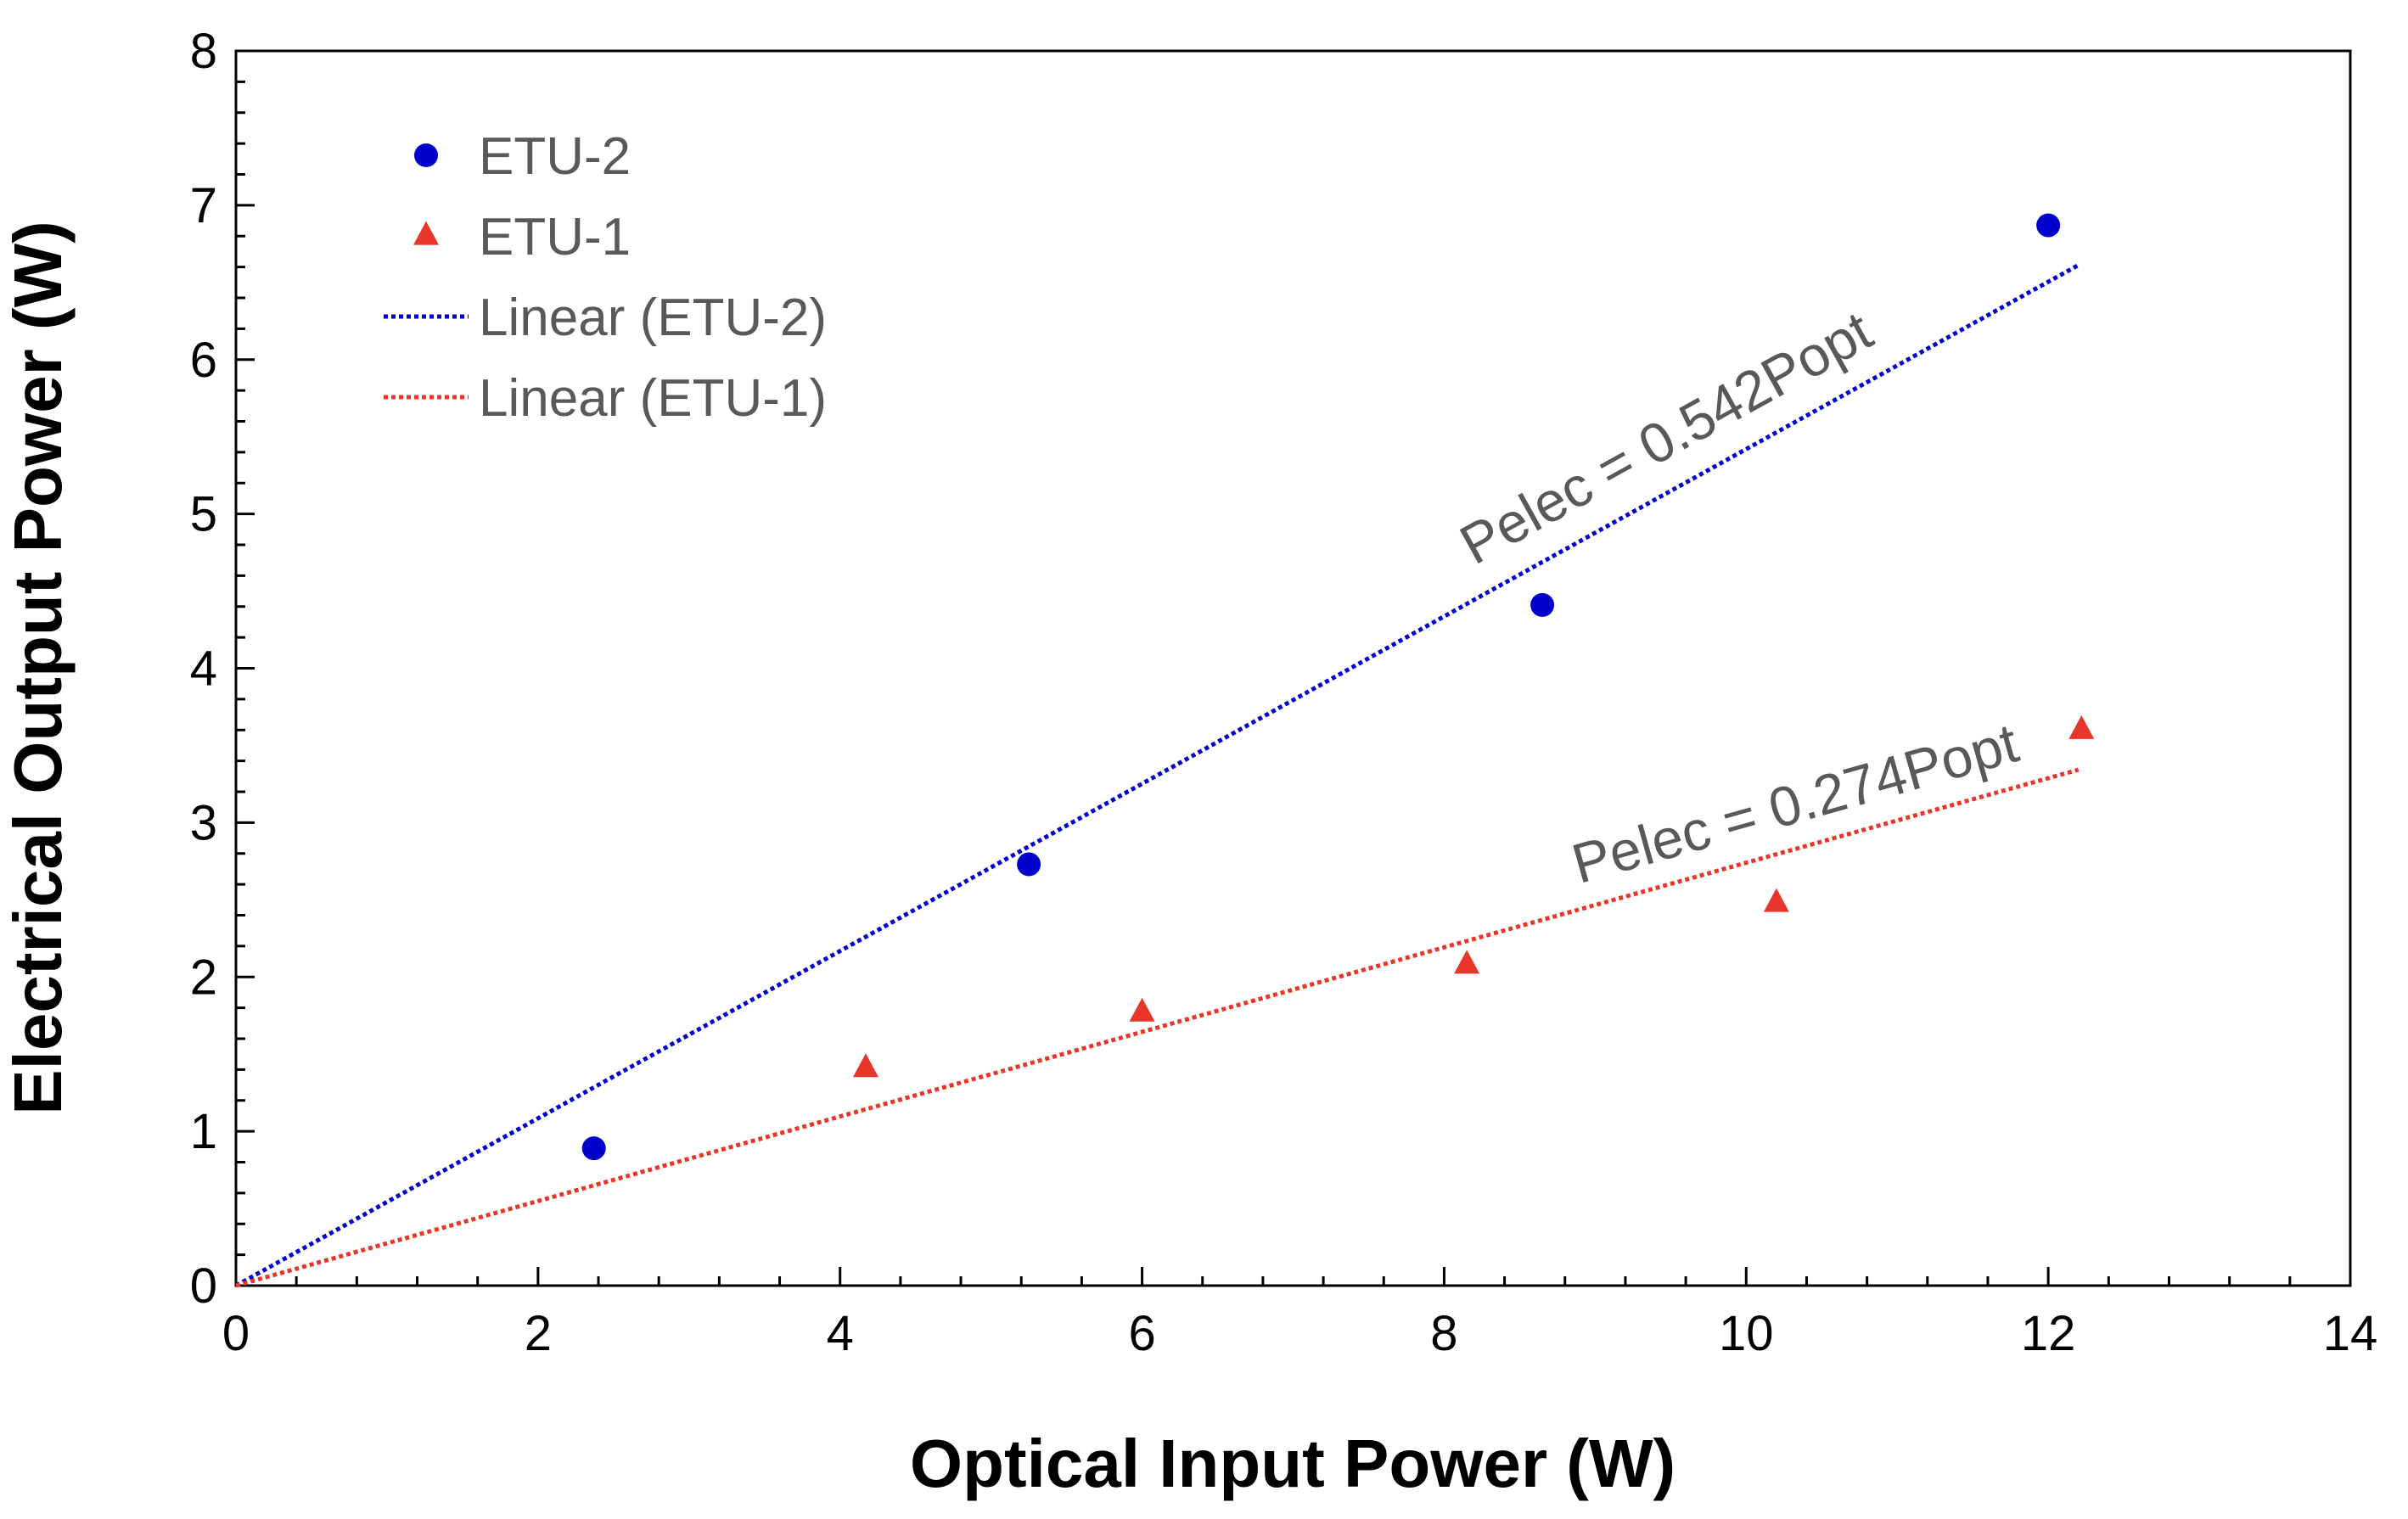 The width and height of the screenshot is (2408, 1519). What do you see at coordinates (203, 977) in the screenshot?
I see `y-tick-label: 2` at bounding box center [203, 977].